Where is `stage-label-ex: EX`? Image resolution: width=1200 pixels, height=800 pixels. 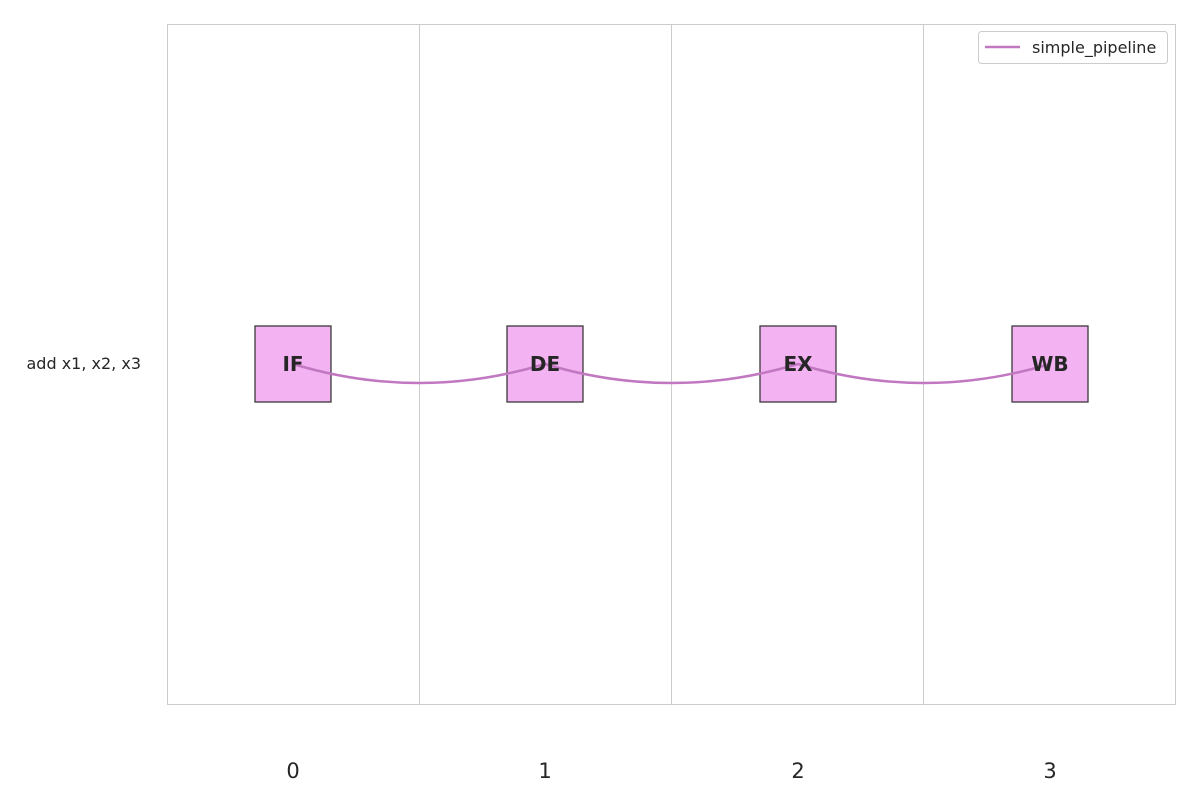 stage-label-ex: EX is located at coordinates (798, 364).